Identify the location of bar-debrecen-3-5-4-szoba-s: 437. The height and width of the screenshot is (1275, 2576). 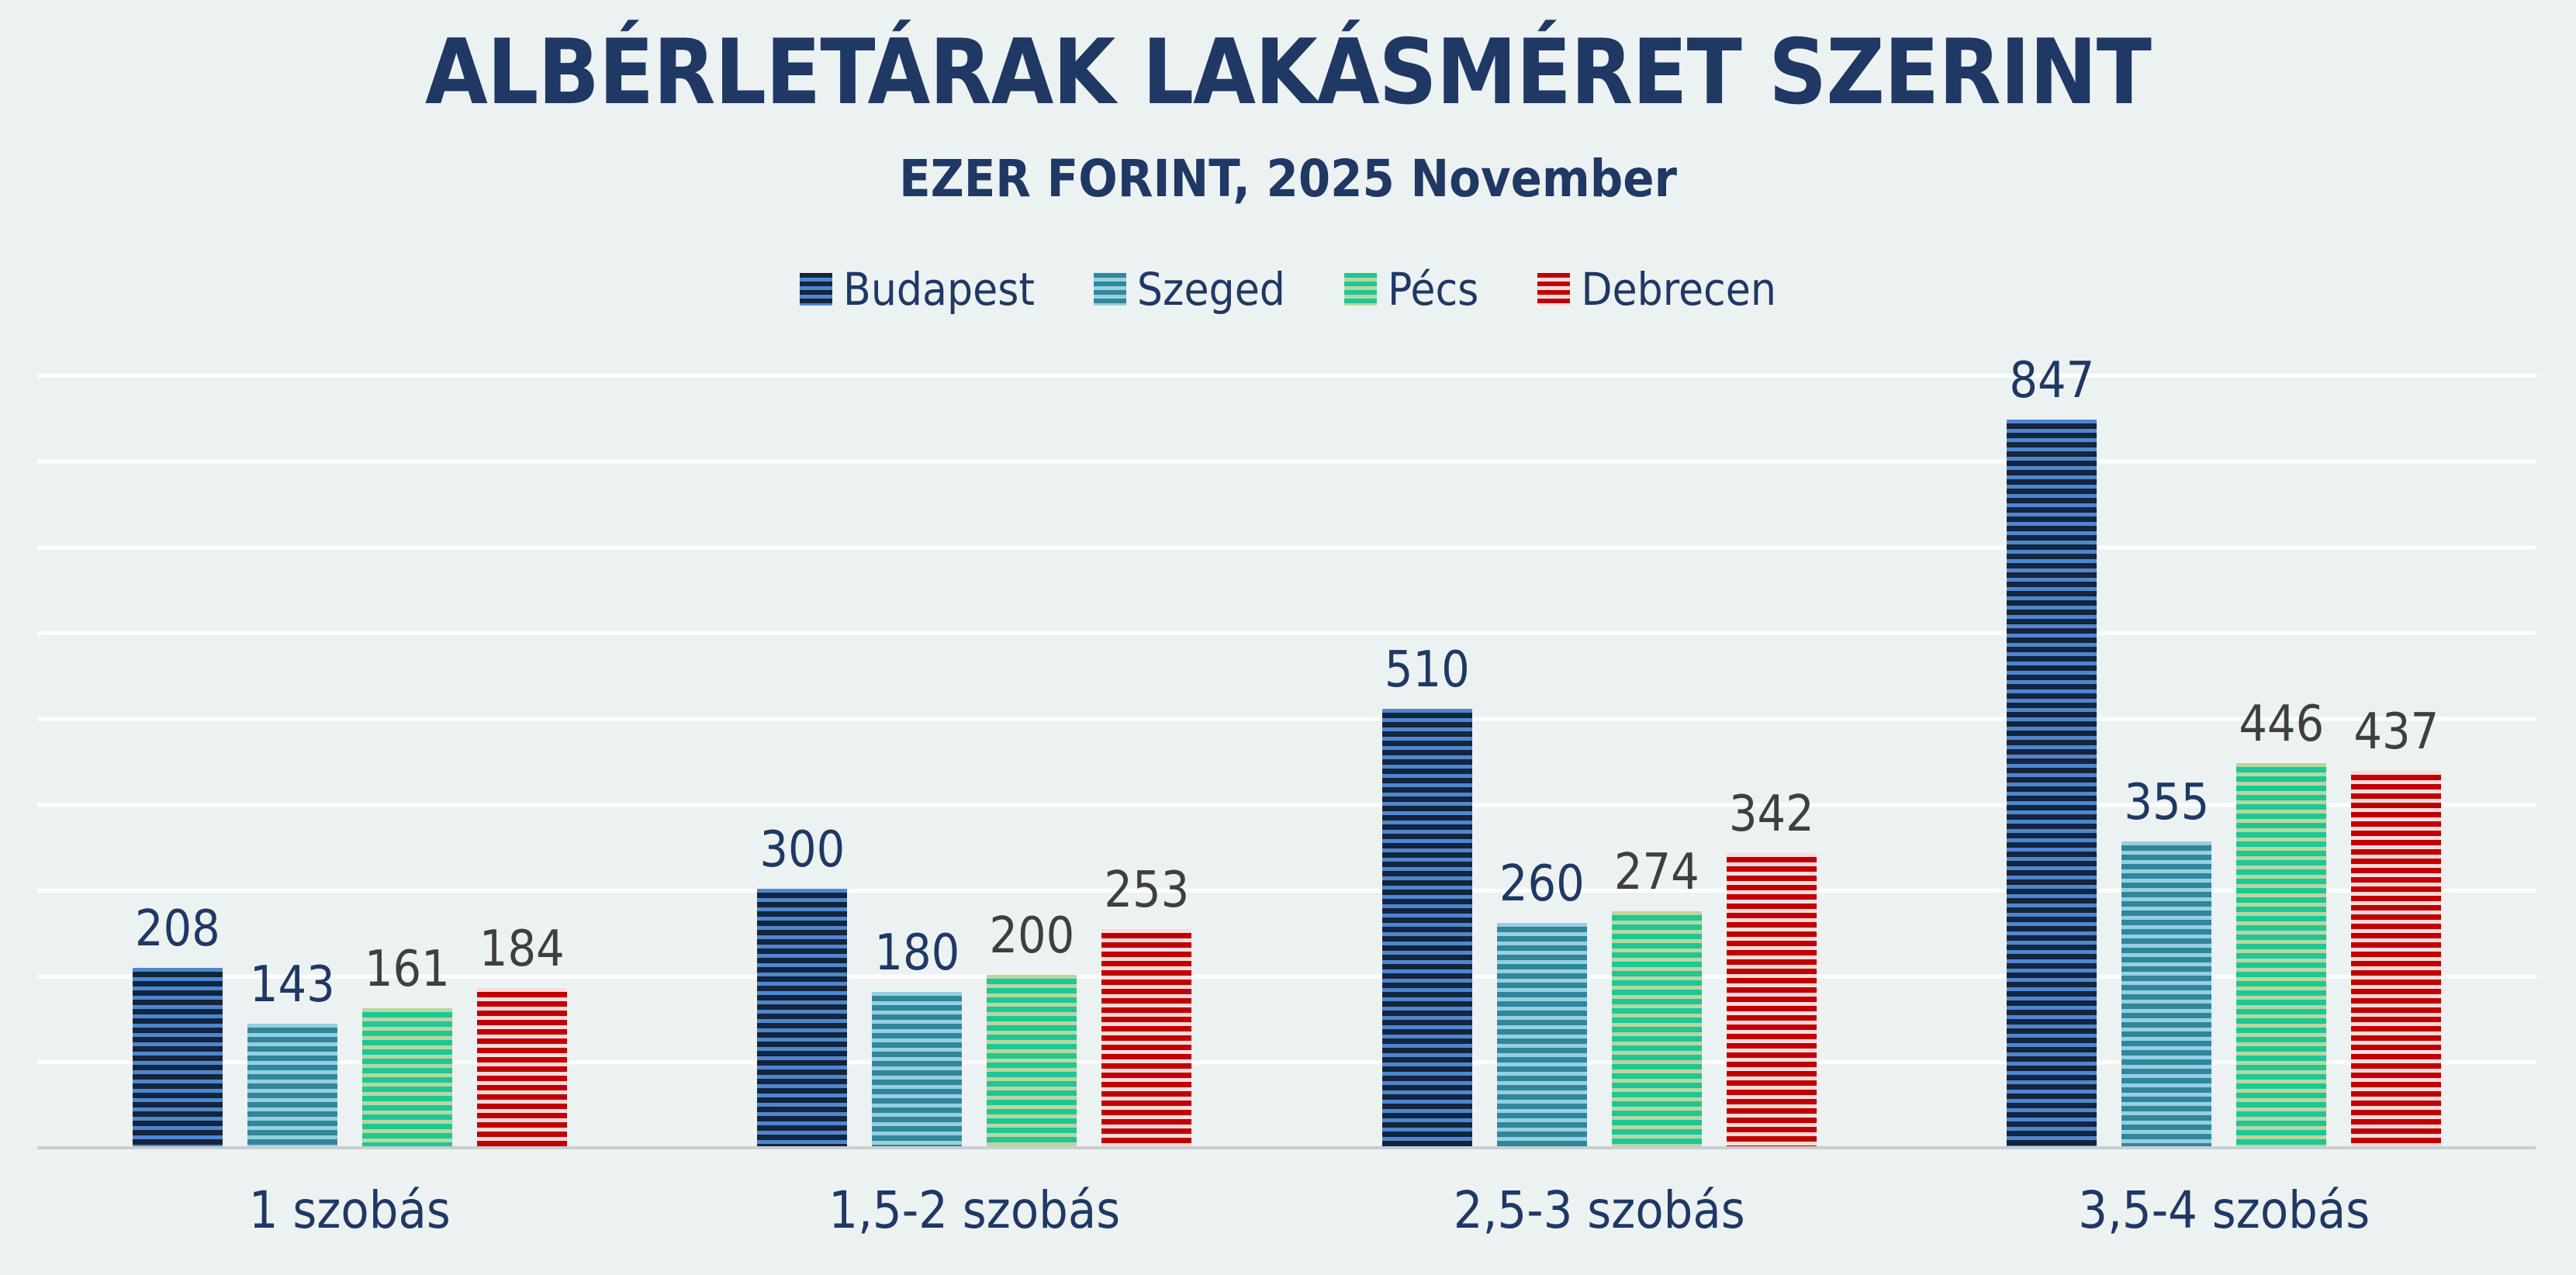
(2396, 926).